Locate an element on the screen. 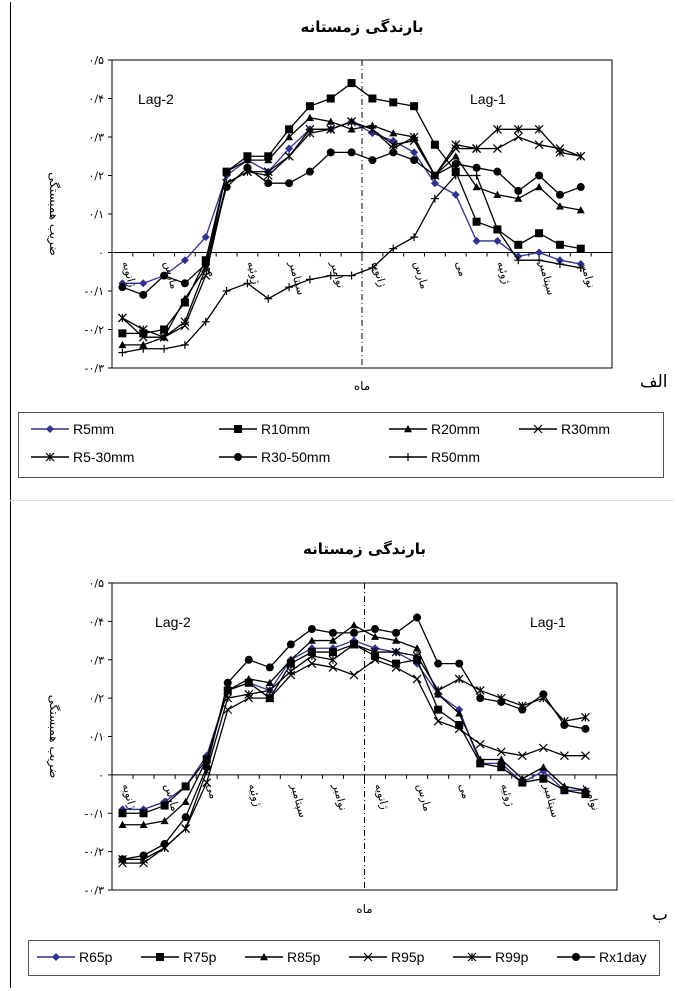  legend-label: Rx1day is located at coordinates (623, 957).